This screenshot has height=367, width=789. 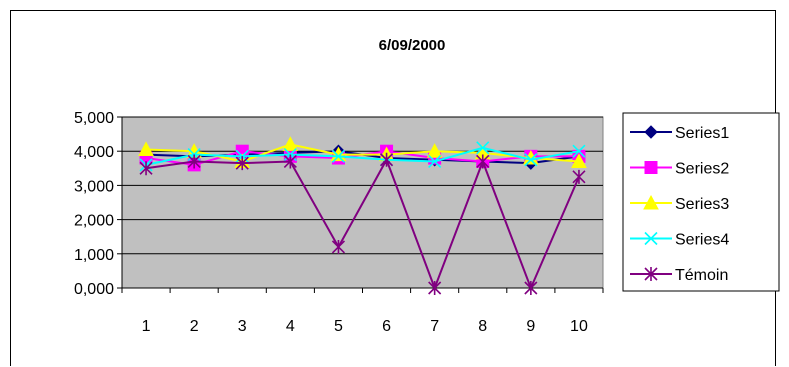 I want to click on legend-item: Témoin, so click(x=679, y=275).